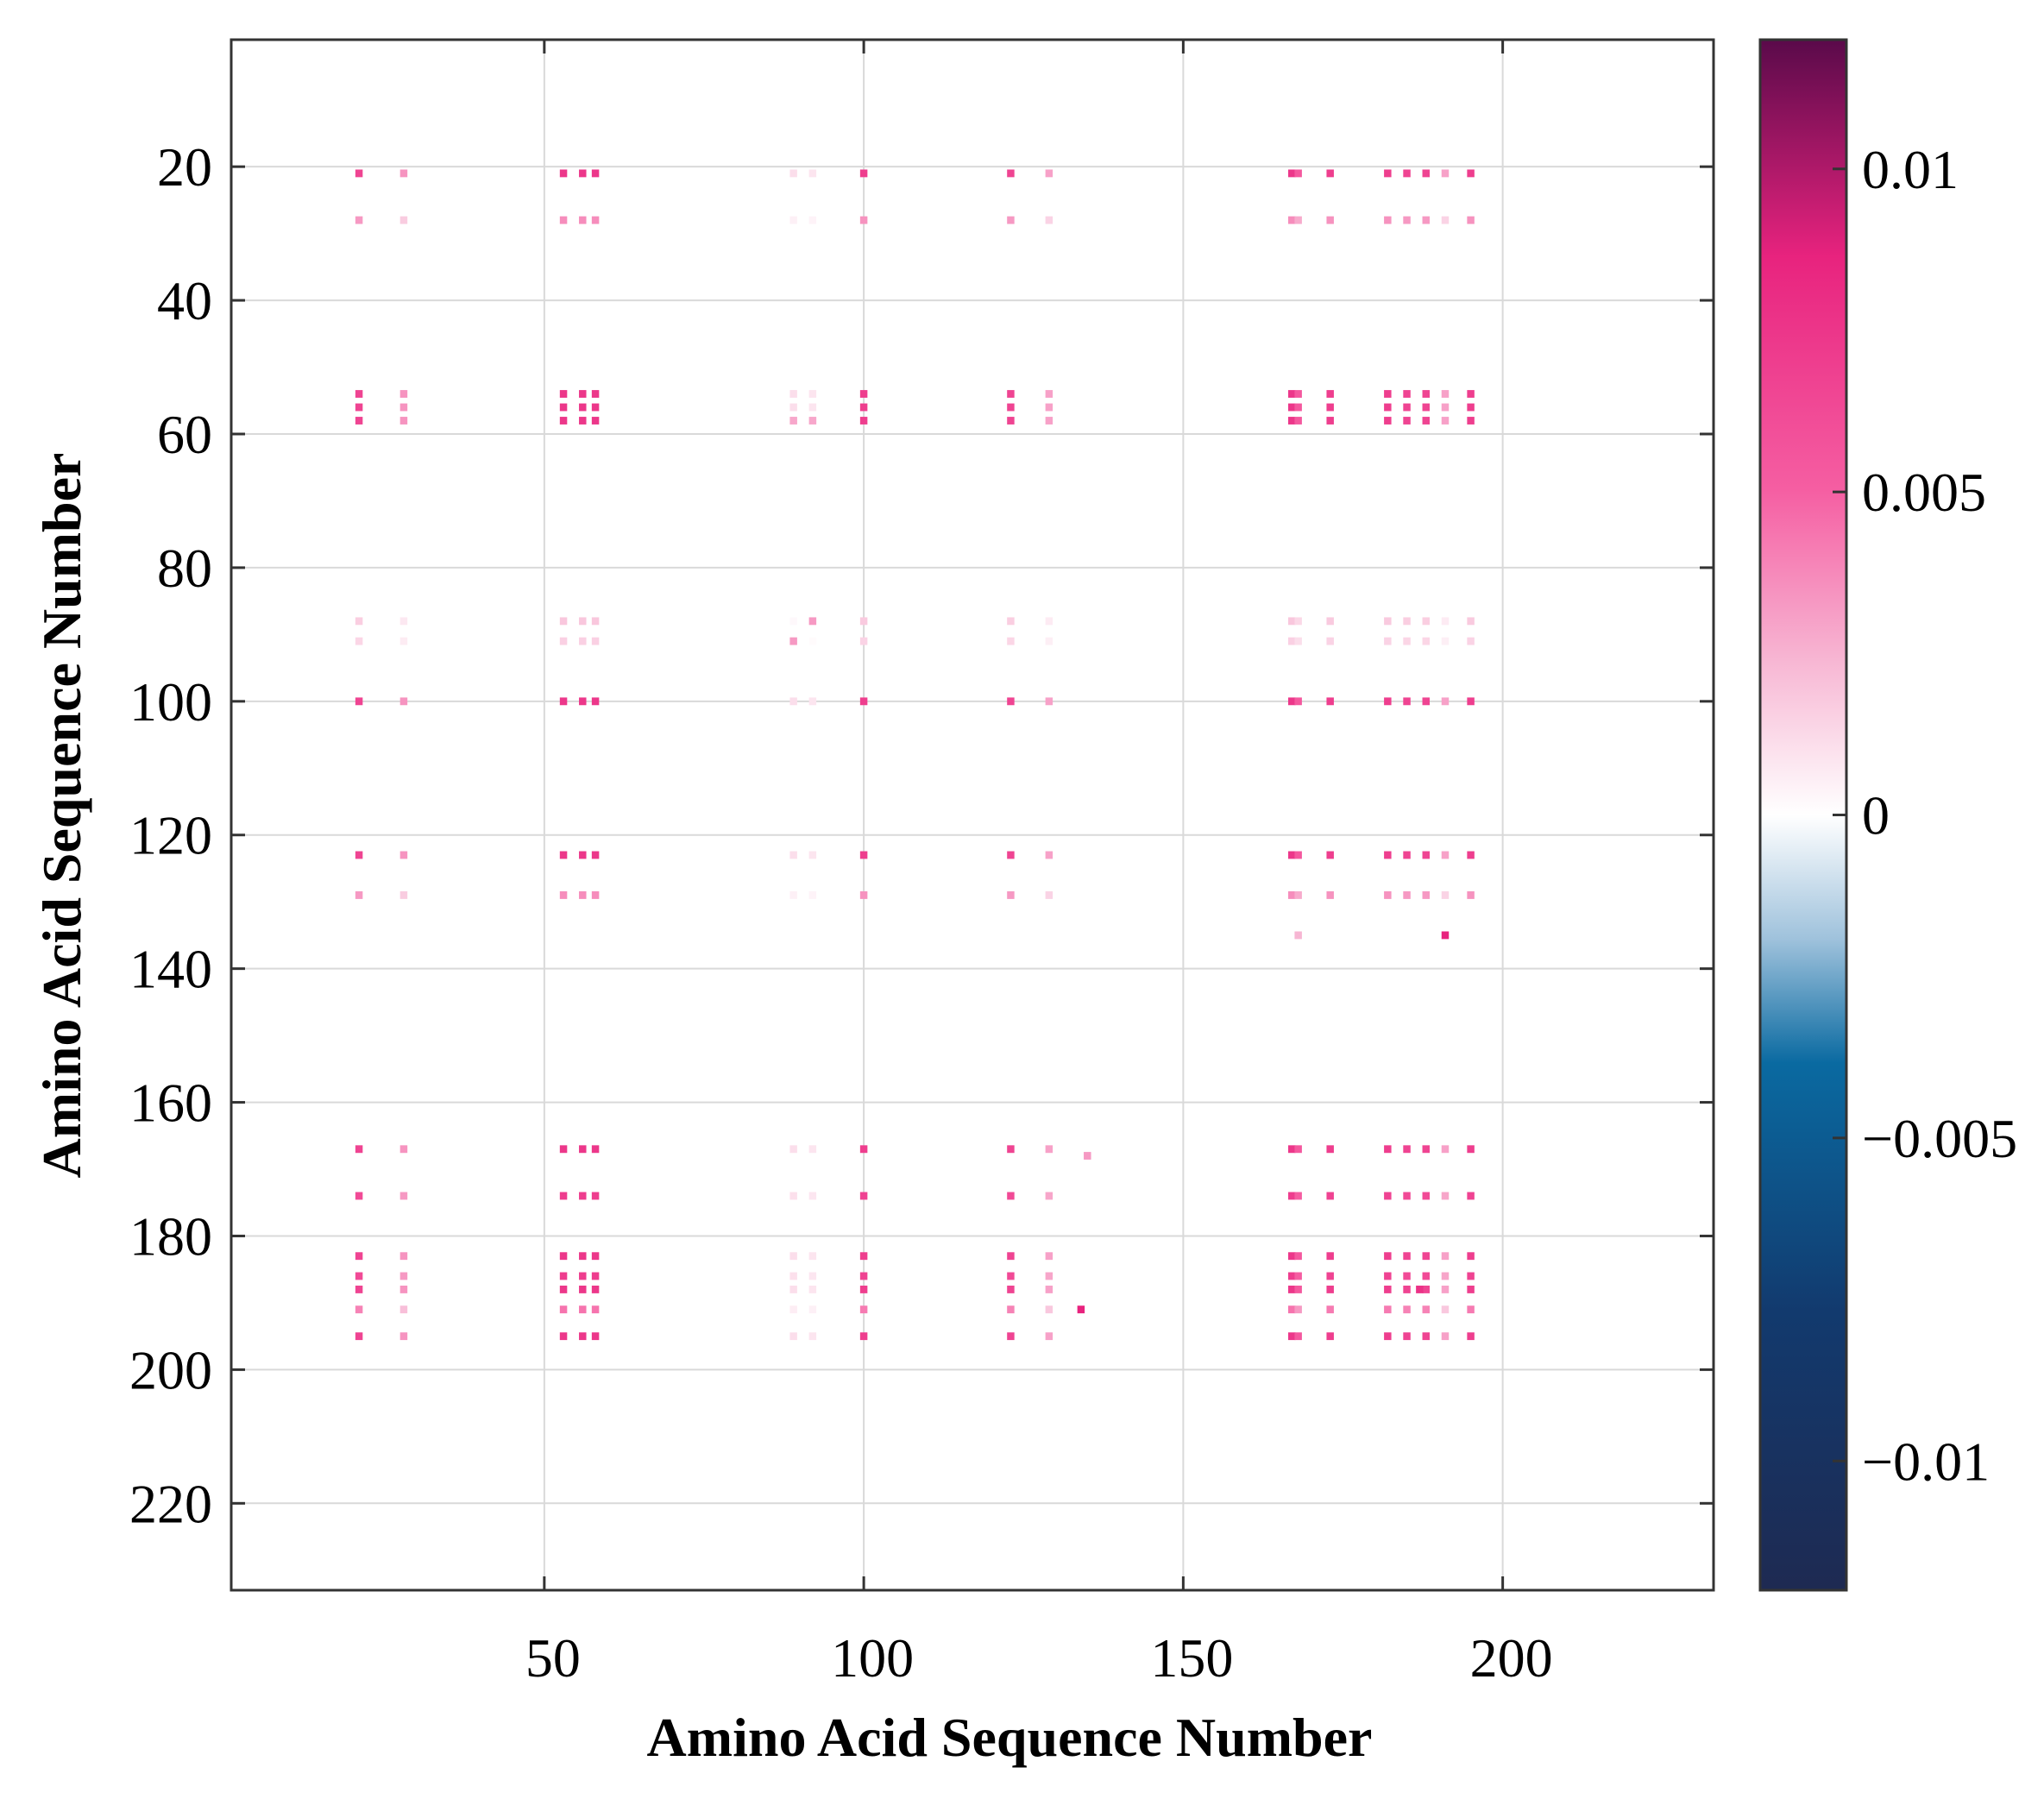 This screenshot has height=1799, width=2044. What do you see at coordinates (184, 300) in the screenshot?
I see `y-tick-label: 40` at bounding box center [184, 300].